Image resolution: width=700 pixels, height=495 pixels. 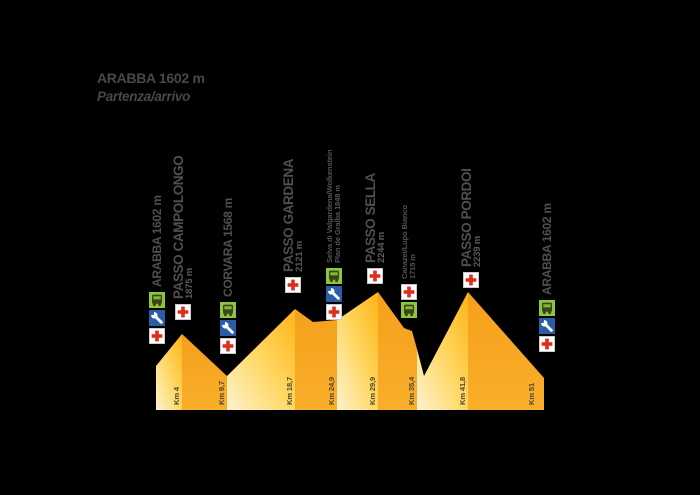 What do you see at coordinates (372, 390) in the screenshot?
I see `km-tick-label: Km 29,9` at bounding box center [372, 390].